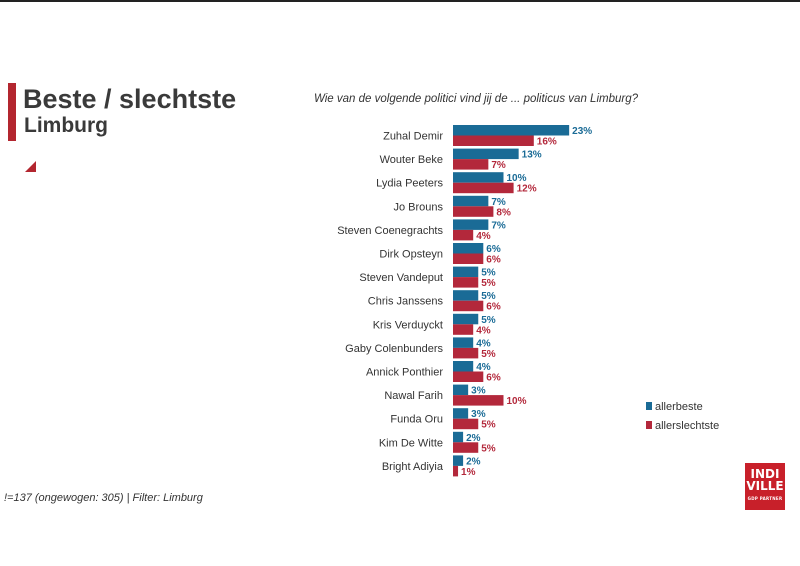 The image size is (800, 566). Describe the element at coordinates (468, 472) in the screenshot. I see `data-label-allerslechtste: 1%` at that location.